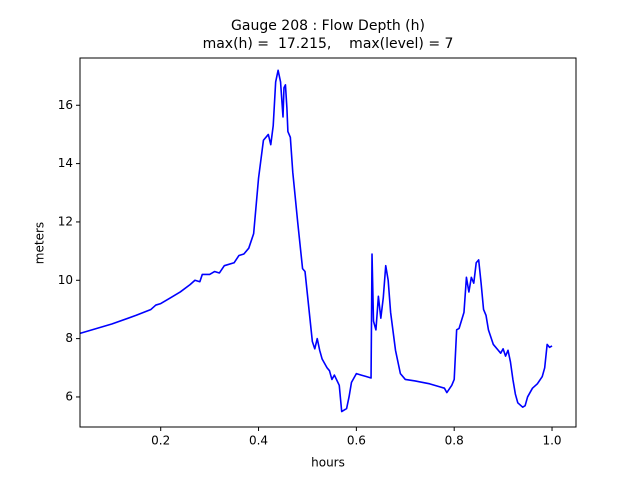 The width and height of the screenshot is (640, 480). Describe the element at coordinates (454, 441) in the screenshot. I see `x-tick-label: 0.8` at that location.